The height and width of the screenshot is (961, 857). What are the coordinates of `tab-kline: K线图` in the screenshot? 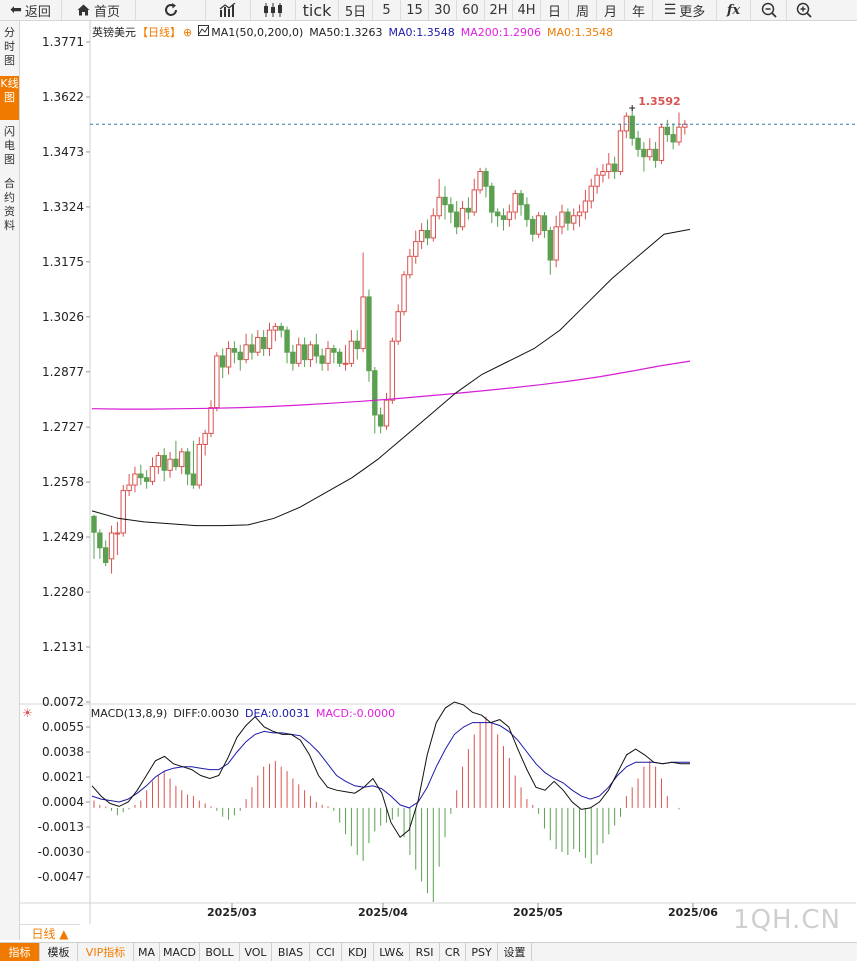 It's located at (9, 98).